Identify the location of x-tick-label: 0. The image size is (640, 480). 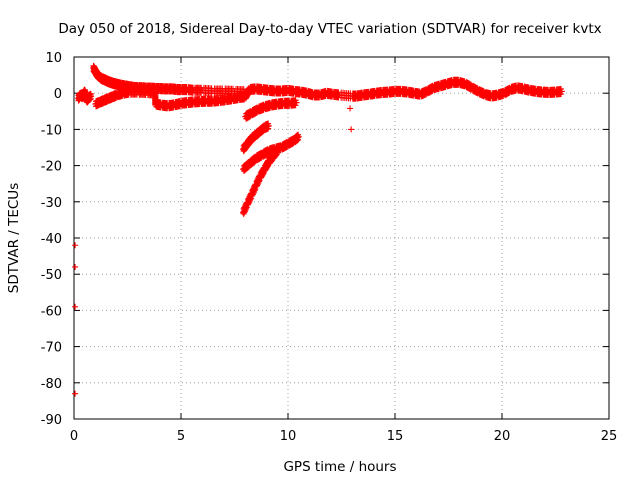
(74, 436).